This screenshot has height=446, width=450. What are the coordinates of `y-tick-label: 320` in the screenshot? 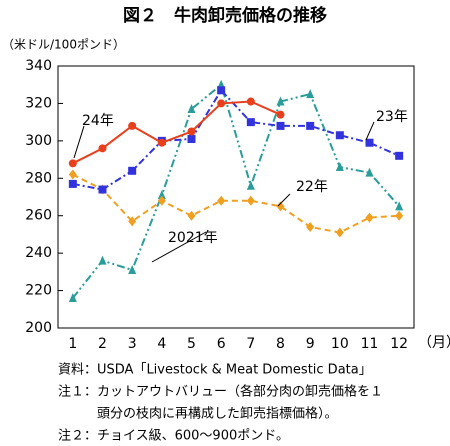 It's located at (38, 103).